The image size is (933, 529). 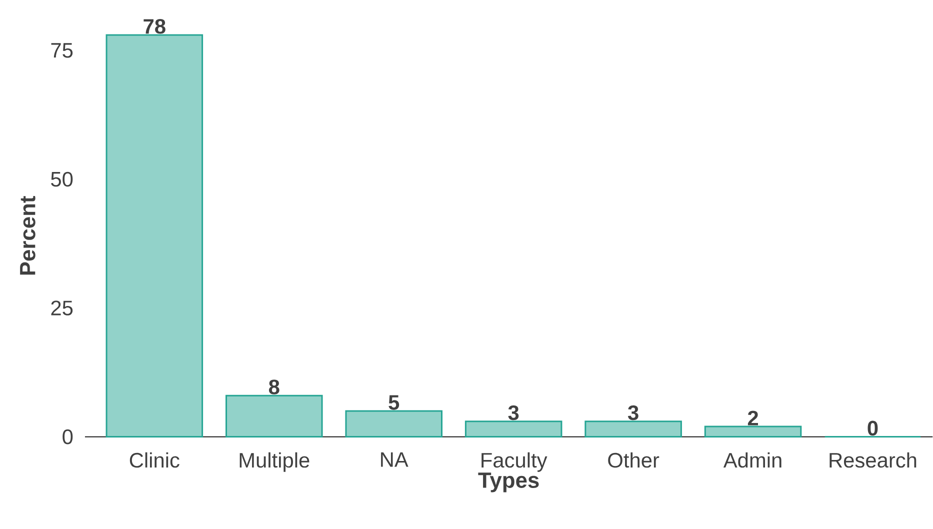 What do you see at coordinates (873, 460) in the screenshot?
I see `x-tick-label: Research` at bounding box center [873, 460].